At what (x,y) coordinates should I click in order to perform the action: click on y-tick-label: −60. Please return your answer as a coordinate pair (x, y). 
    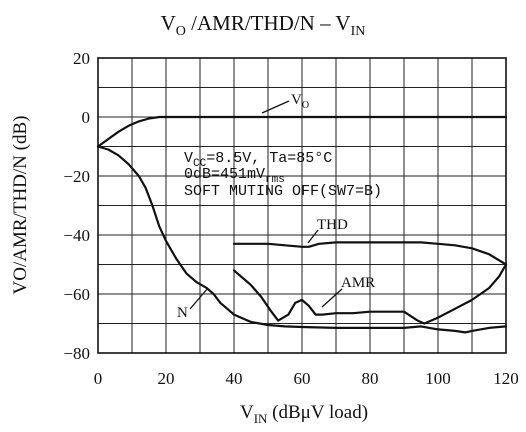
    Looking at the image, I should click on (76, 294).